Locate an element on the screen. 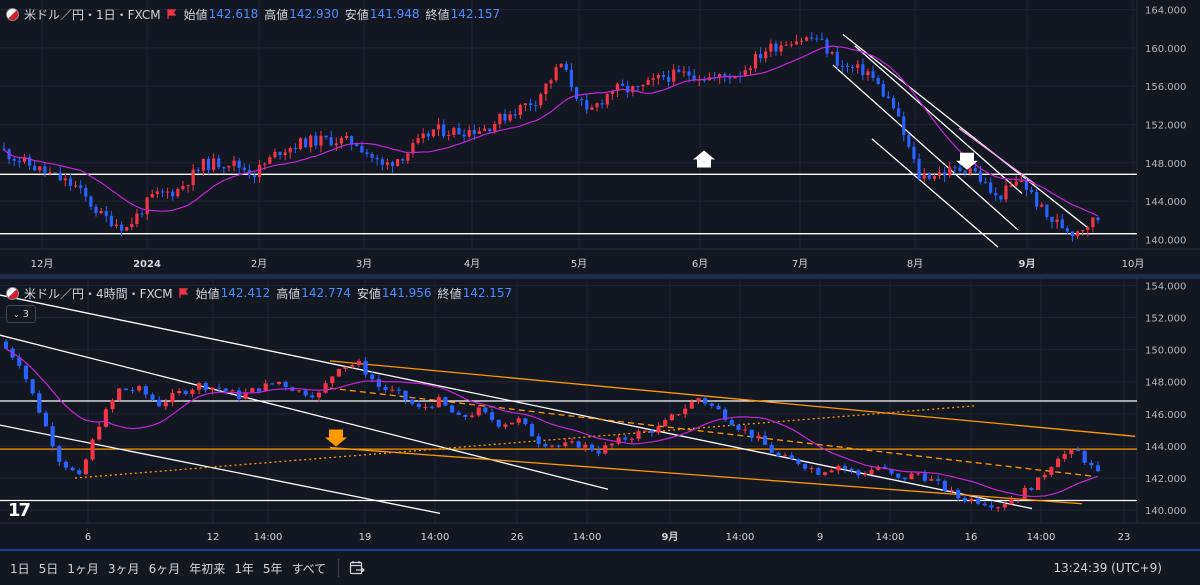 Image resolution: width=1200 pixels, height=585 pixels. four-hour-symbol: 米ドル／円・4時間・FXCM is located at coordinates (98, 293).